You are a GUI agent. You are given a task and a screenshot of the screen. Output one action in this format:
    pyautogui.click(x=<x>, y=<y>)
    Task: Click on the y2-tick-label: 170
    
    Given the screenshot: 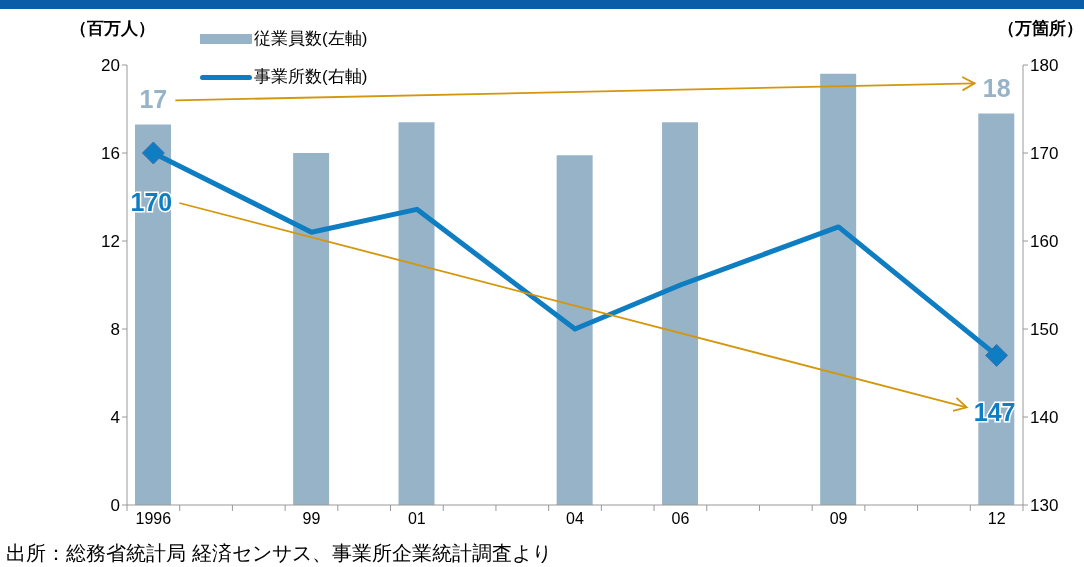 What is the action you would take?
    pyautogui.click(x=1044, y=154)
    